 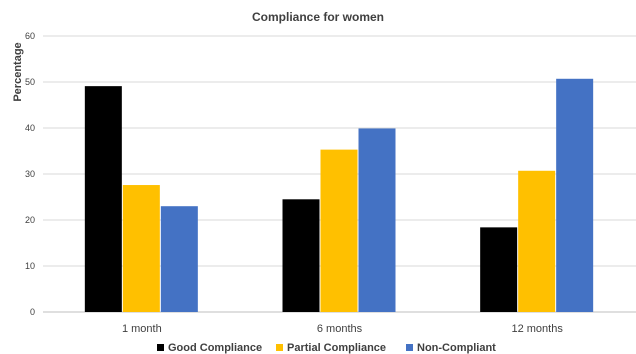 I want to click on x-category-label: 1 month, so click(x=142, y=329).